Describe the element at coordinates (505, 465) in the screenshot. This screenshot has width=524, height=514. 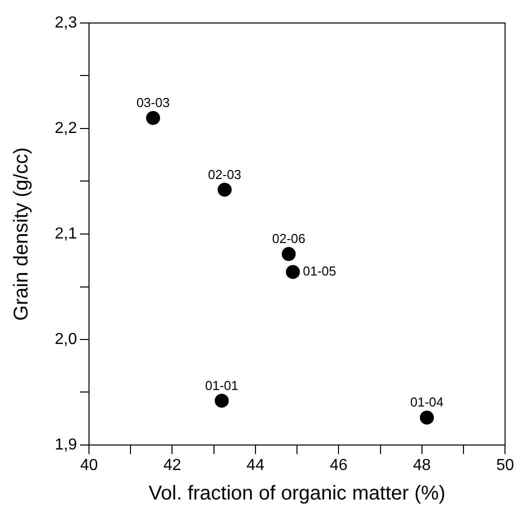
I see `x-tick-label: 50` at that location.